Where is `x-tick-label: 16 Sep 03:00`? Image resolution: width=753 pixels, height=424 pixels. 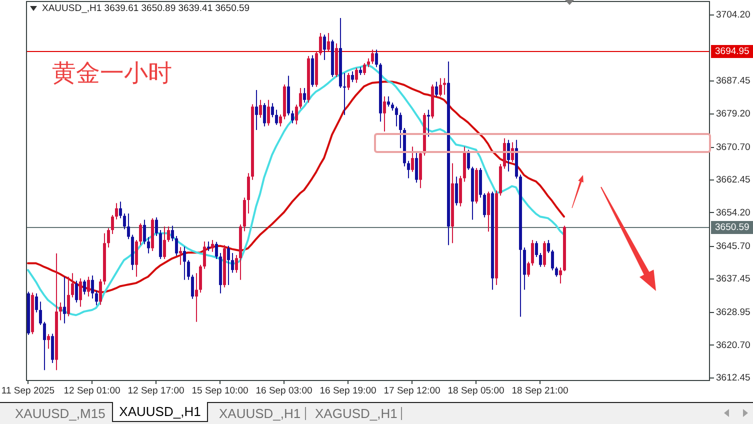
x-tick-label: 16 Sep 03:00 is located at coordinates (284, 390).